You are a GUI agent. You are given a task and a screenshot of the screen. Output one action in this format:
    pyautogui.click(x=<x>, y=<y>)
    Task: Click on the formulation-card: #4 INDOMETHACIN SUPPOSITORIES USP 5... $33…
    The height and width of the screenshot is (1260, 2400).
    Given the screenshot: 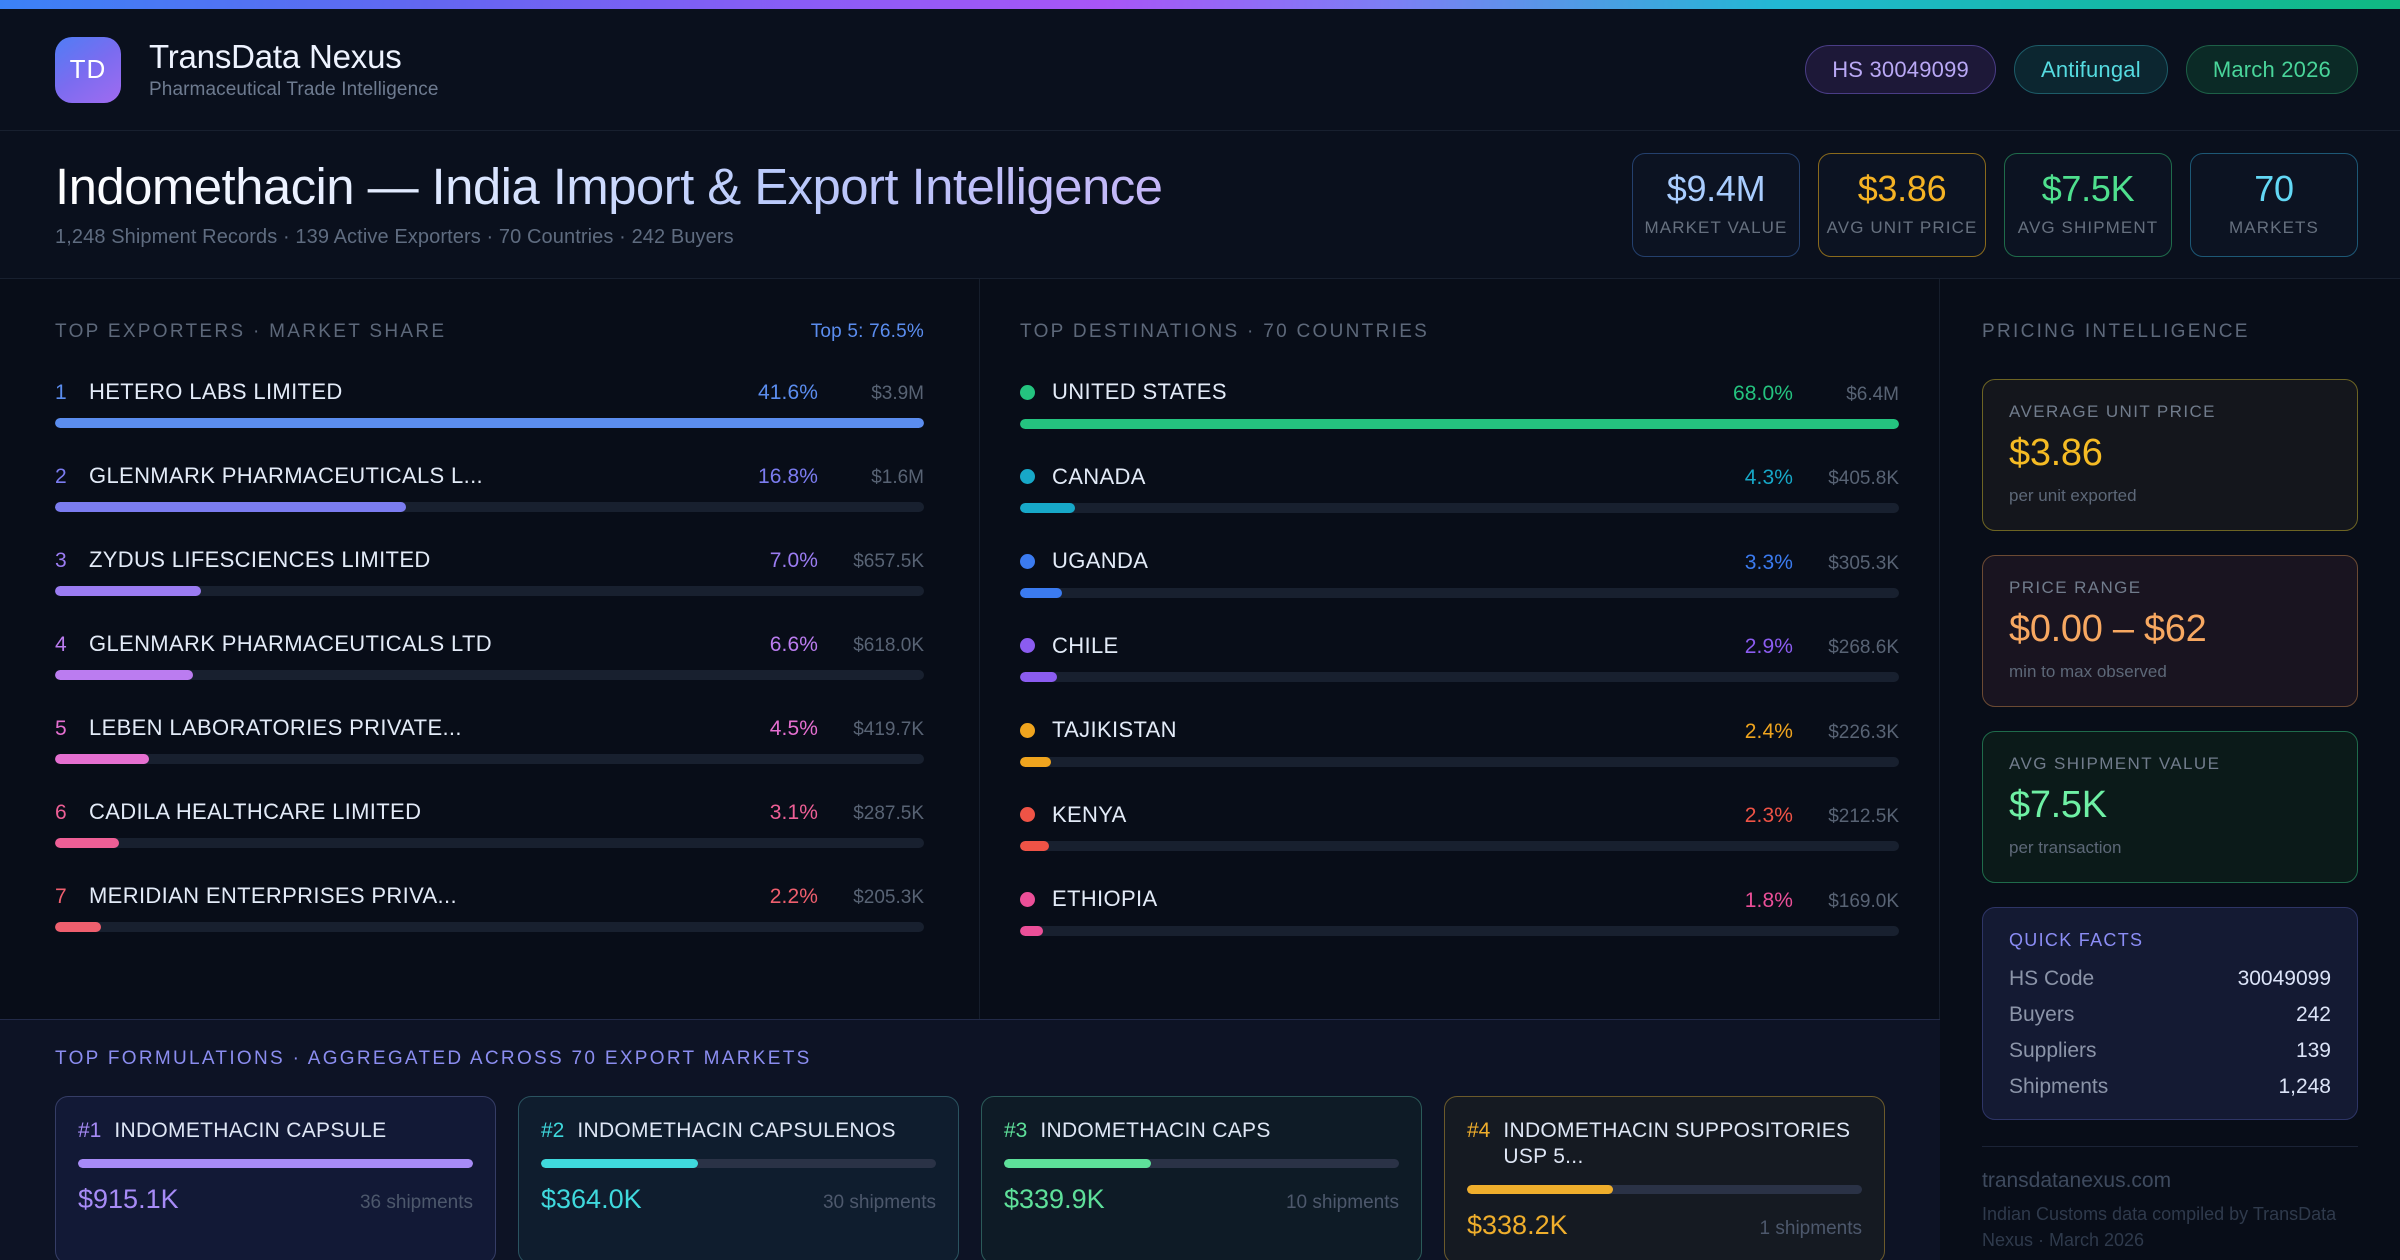 What is the action you would take?
    pyautogui.click(x=1664, y=1178)
    